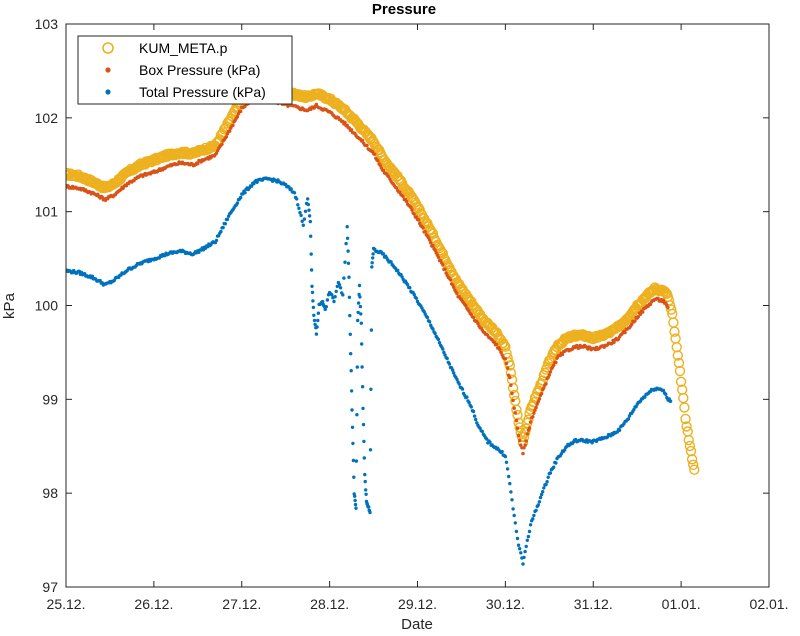 The height and width of the screenshot is (636, 800). I want to click on y-axis-title: kPa, so click(9, 305).